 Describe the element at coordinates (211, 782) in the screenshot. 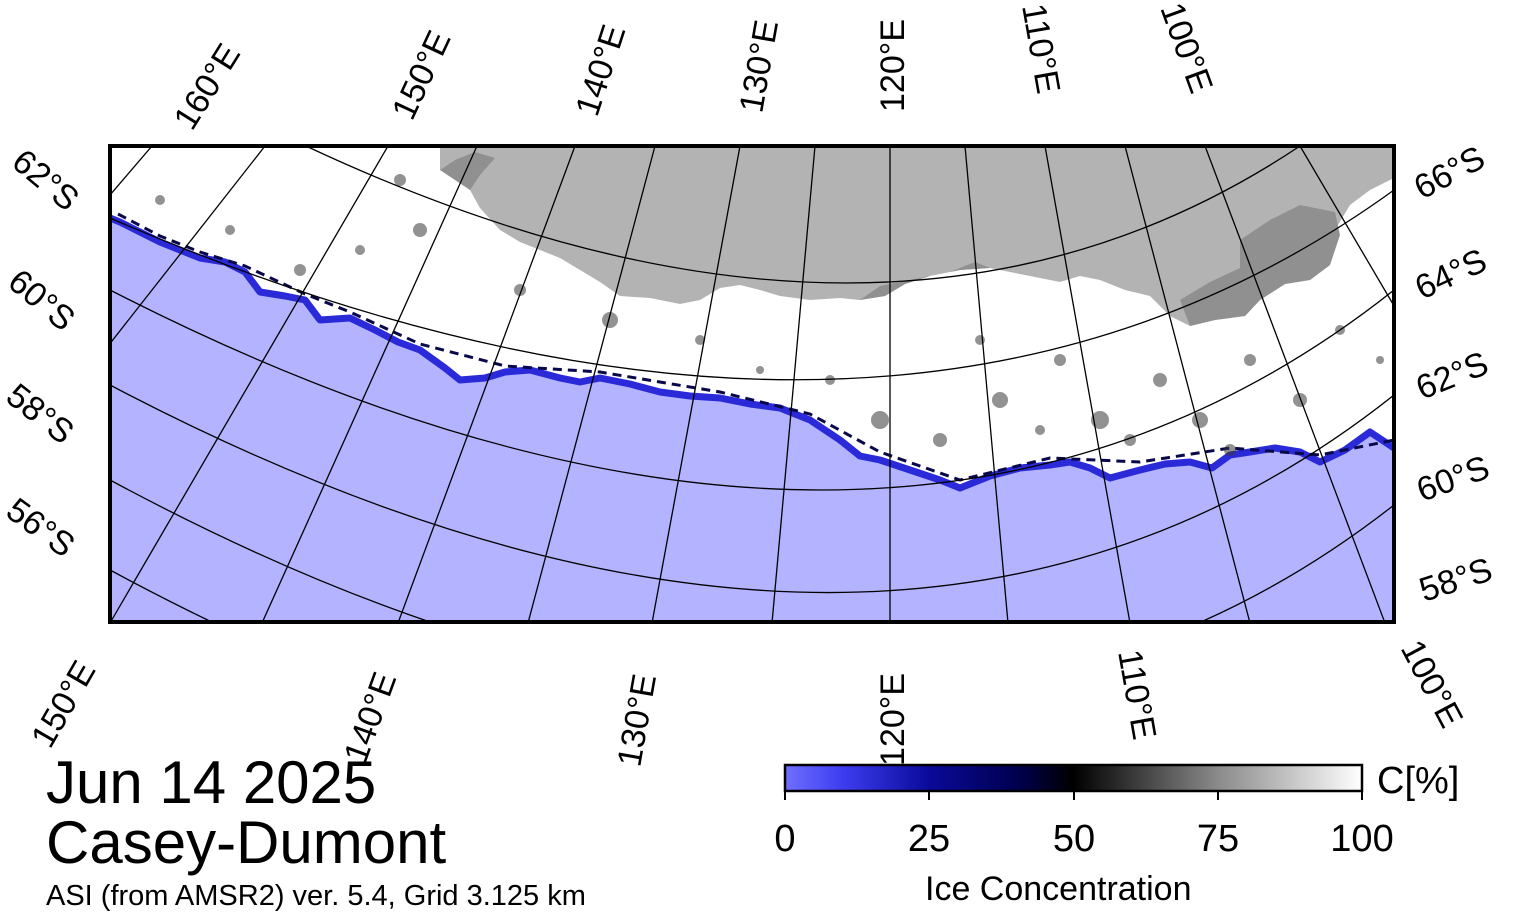

I see `map-date: Jun 14 2025` at that location.